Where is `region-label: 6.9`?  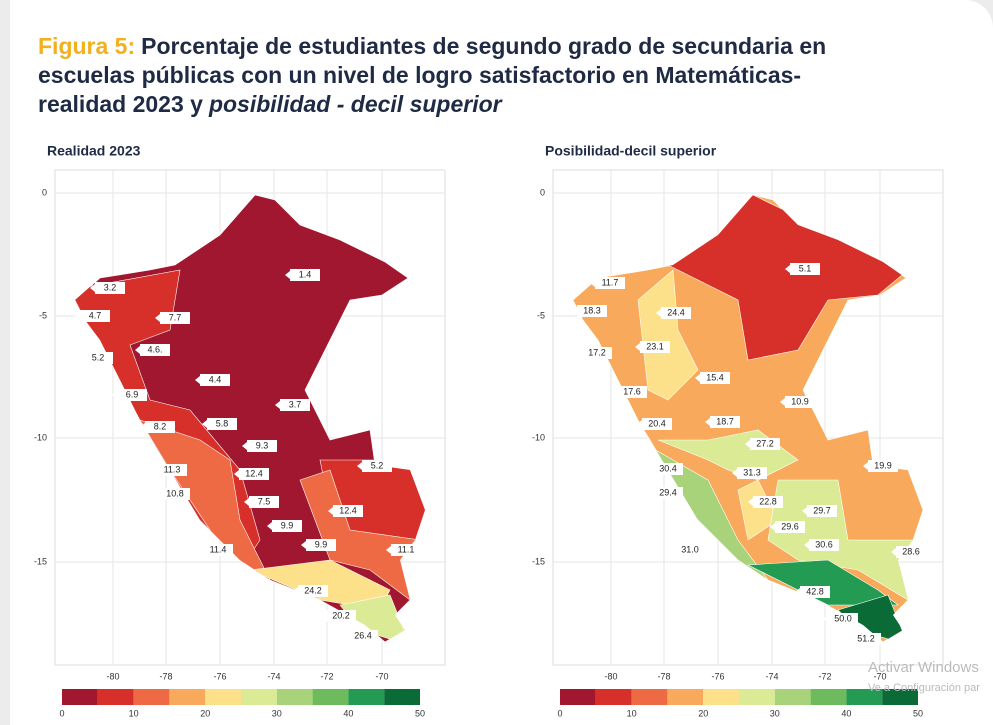
region-label: 6.9 is located at coordinates (132, 394).